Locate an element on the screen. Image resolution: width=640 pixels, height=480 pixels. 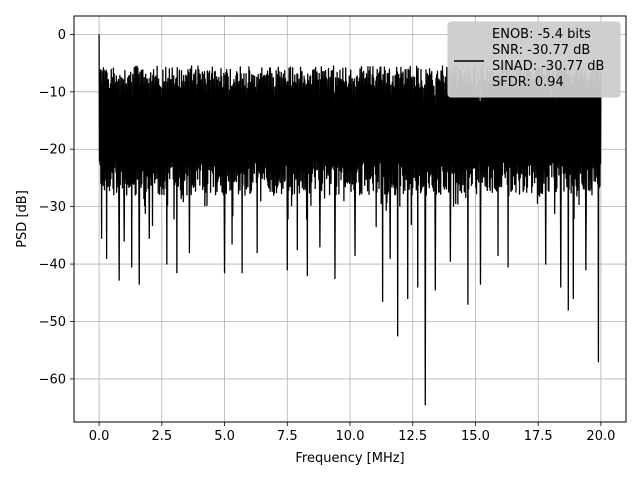
x-axis-ticks: 0.0 2.5 5.0 7.5 10.0 12.5 15.0 17.5 20.0 is located at coordinates (352, 433).